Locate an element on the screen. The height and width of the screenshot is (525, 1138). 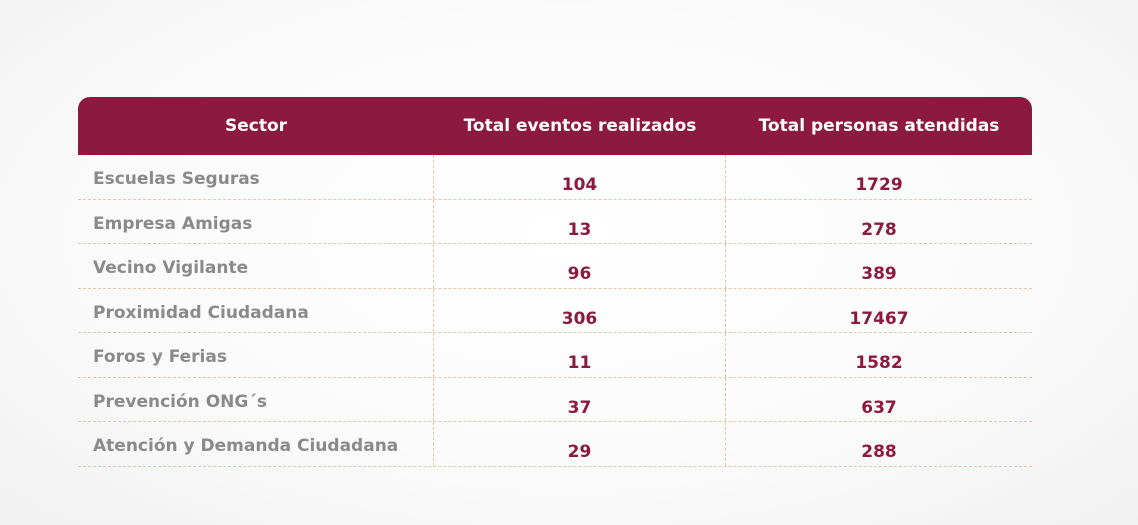
eventos-cell: 96 is located at coordinates (580, 266).